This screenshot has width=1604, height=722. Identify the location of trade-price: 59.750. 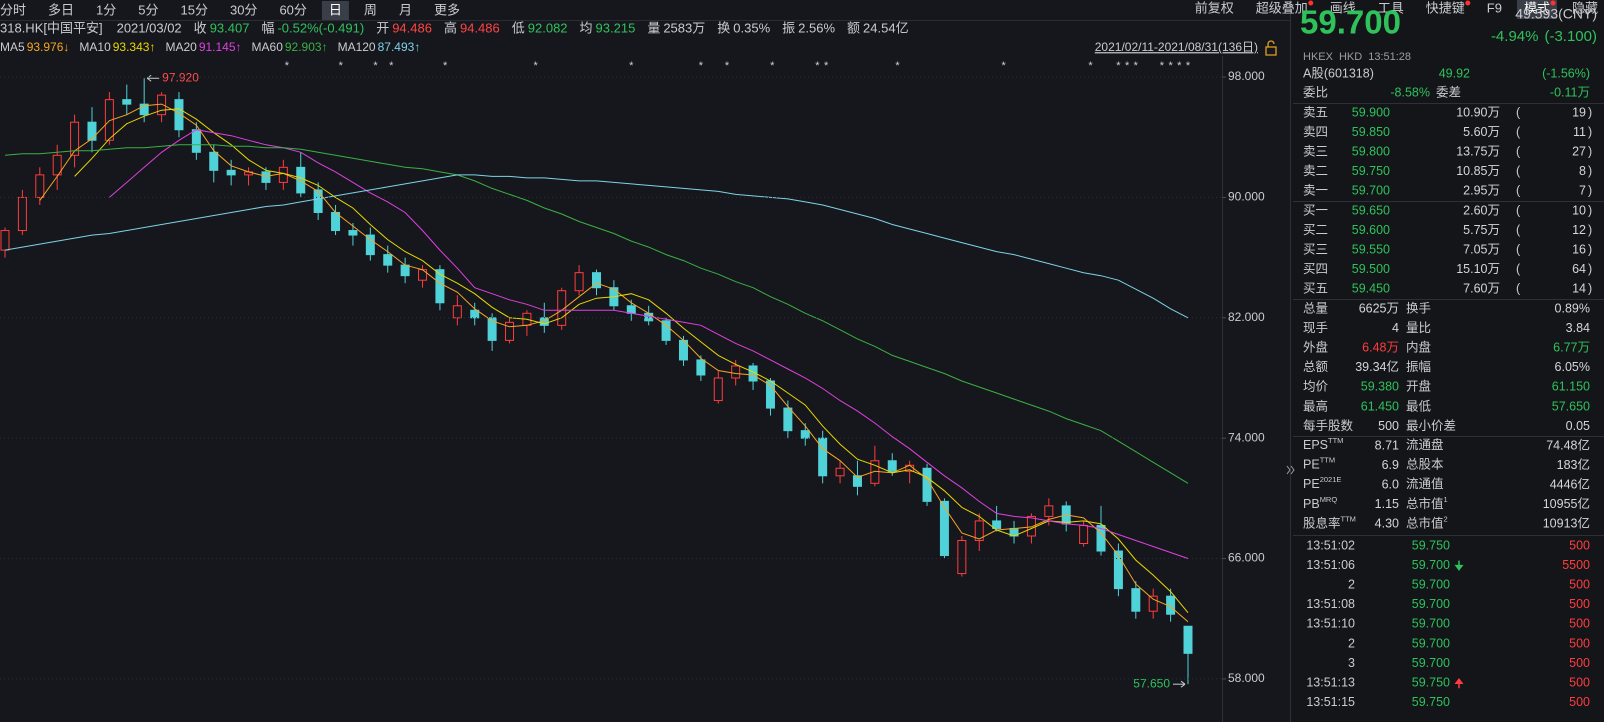
(1431, 702).